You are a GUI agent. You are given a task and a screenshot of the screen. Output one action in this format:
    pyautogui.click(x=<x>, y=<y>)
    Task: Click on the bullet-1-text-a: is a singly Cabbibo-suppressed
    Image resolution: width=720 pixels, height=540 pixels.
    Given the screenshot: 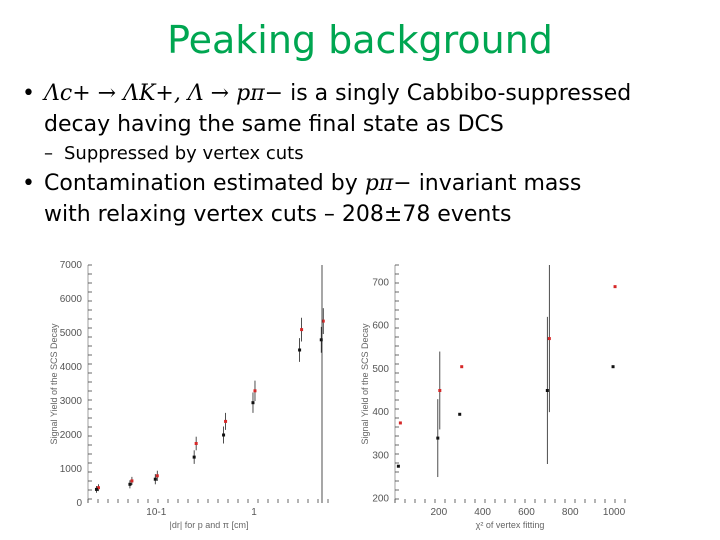 What is the action you would take?
    pyautogui.click(x=457, y=93)
    